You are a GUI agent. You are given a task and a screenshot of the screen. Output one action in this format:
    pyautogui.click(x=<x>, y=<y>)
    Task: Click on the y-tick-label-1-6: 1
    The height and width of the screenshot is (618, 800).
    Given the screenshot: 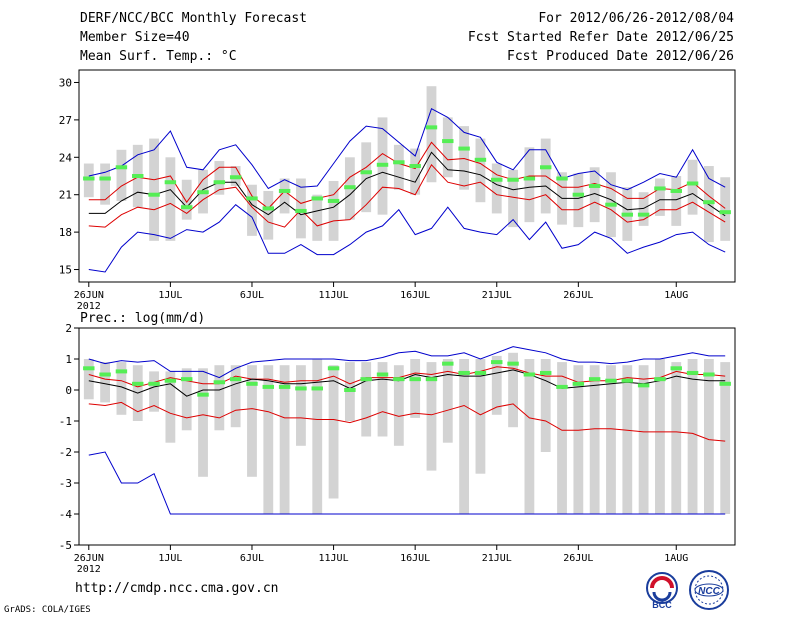 What is the action you would take?
    pyautogui.click(x=68, y=359)
    